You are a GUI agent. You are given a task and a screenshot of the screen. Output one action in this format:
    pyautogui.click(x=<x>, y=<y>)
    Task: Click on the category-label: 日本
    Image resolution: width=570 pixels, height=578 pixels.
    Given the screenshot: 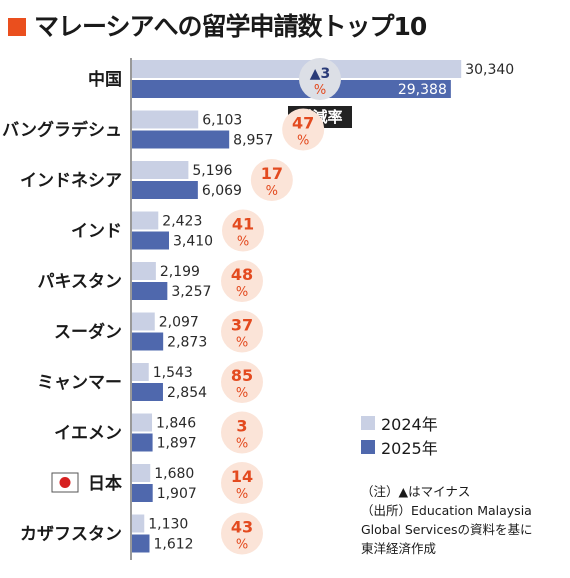 What is the action you would take?
    pyautogui.click(x=105, y=483)
    